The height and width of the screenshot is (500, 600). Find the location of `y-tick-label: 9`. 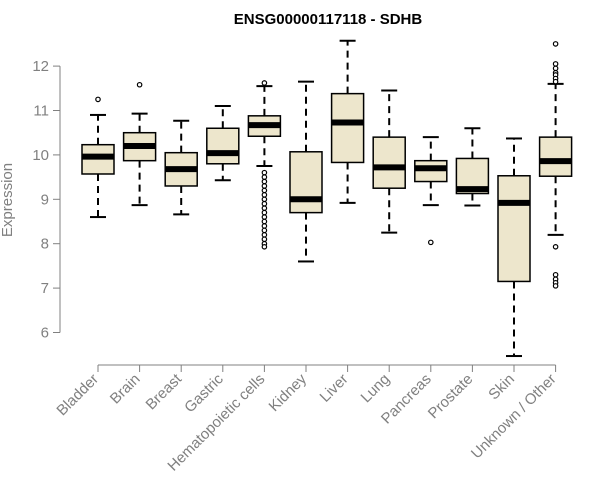

y-tick-label: 9 is located at coordinates (45, 199).